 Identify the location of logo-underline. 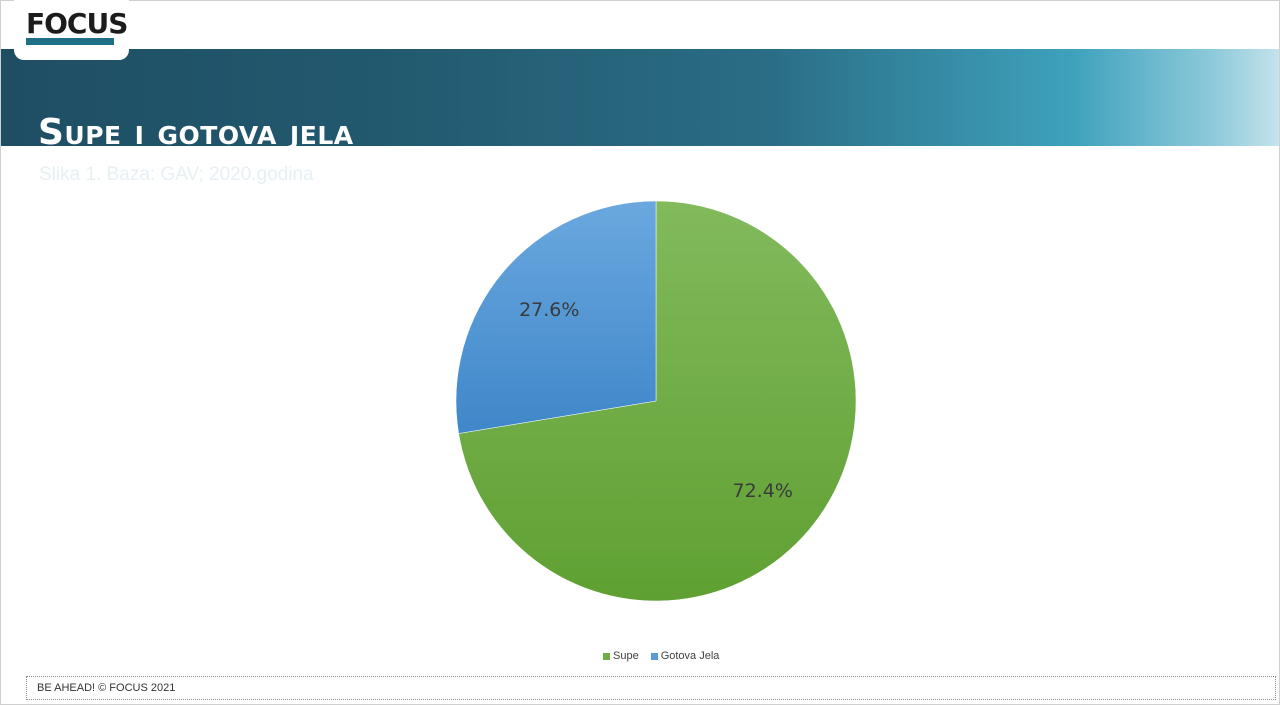
(70, 41).